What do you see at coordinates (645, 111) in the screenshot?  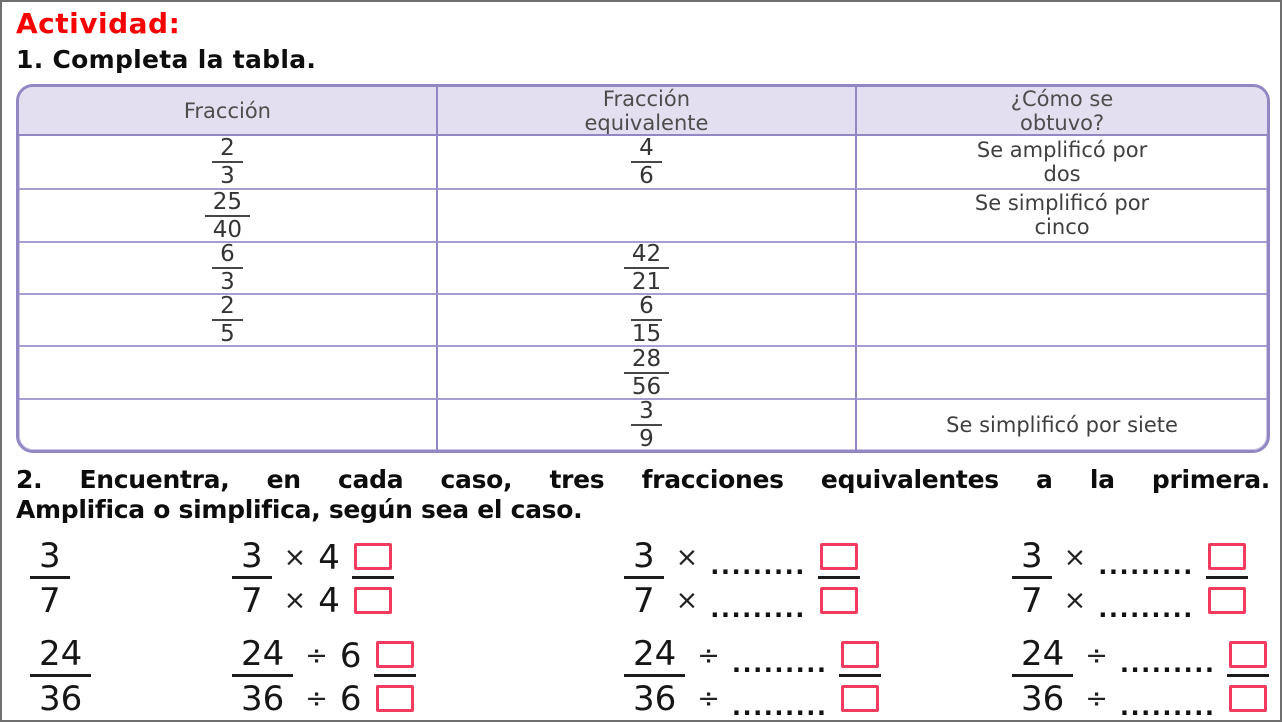 I see `header-cell-equivalent: Fracción equivalente` at bounding box center [645, 111].